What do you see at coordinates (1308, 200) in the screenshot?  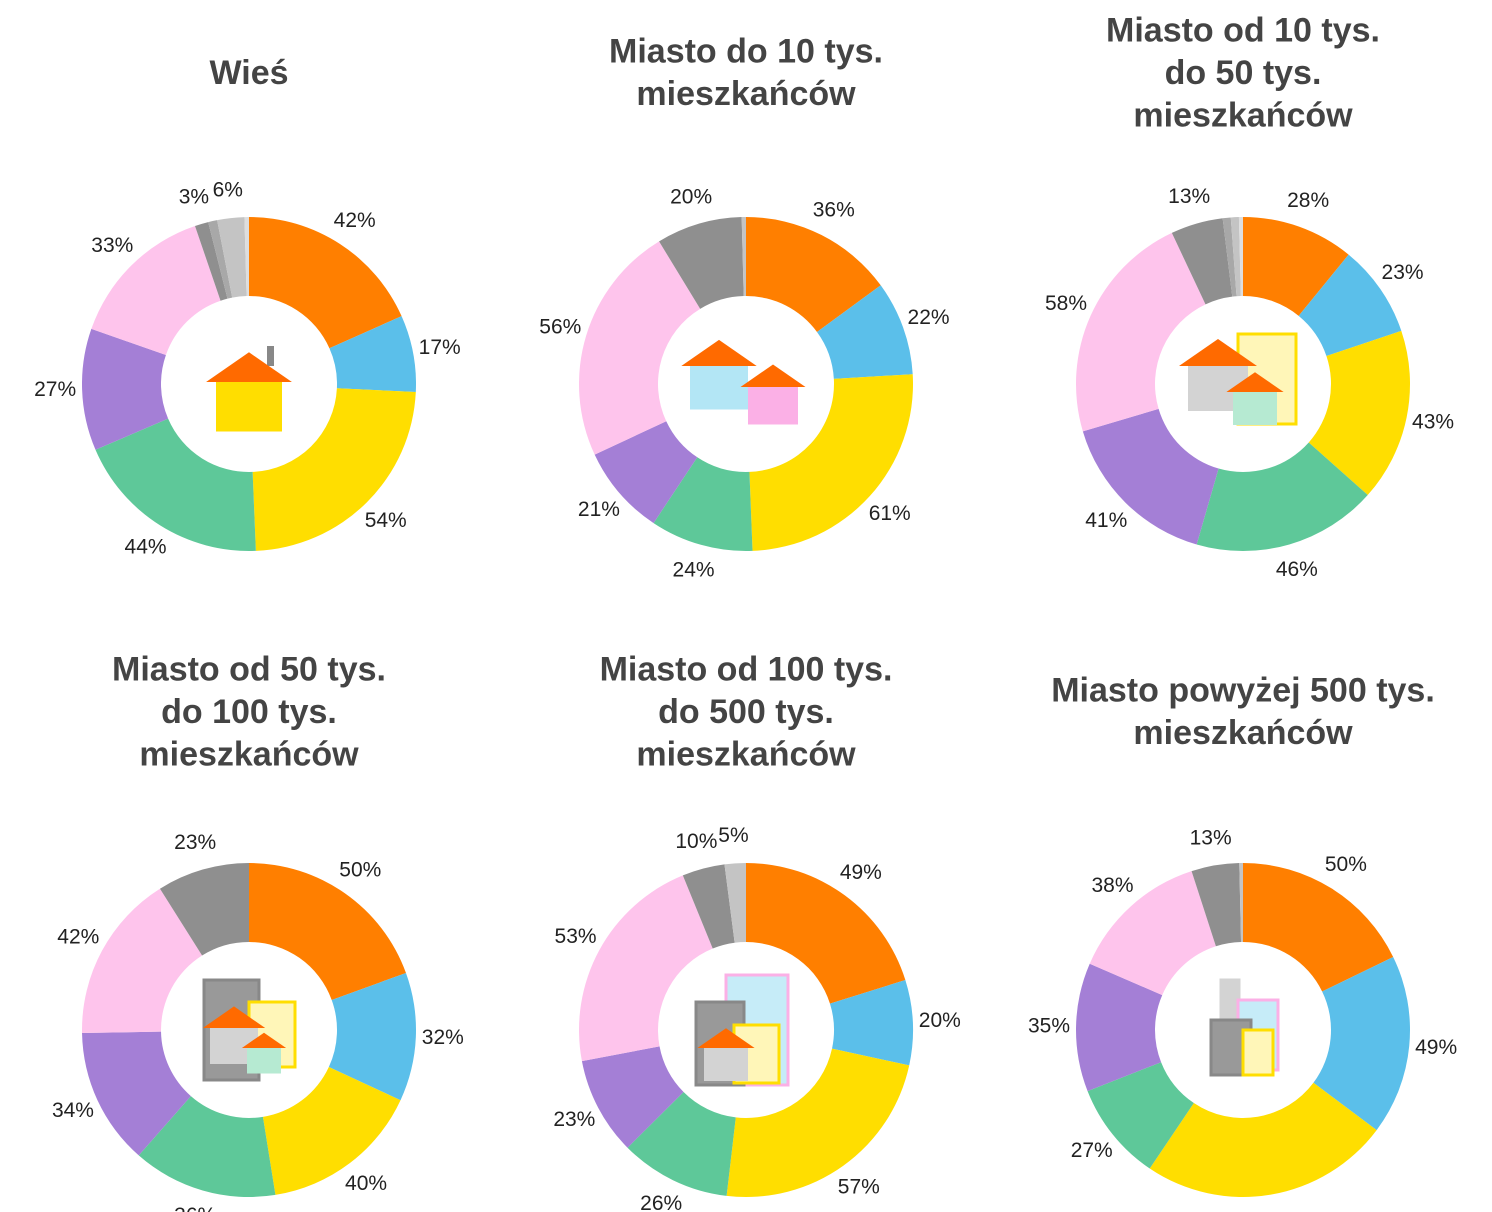 I see `value-label: 28%` at bounding box center [1308, 200].